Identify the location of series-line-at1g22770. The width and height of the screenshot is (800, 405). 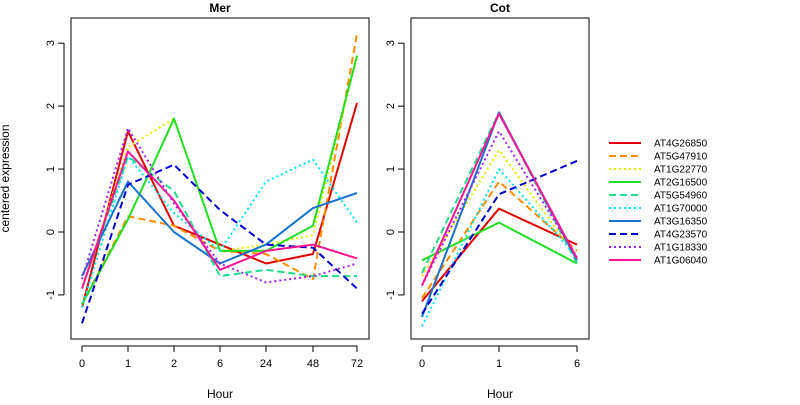
(499, 213).